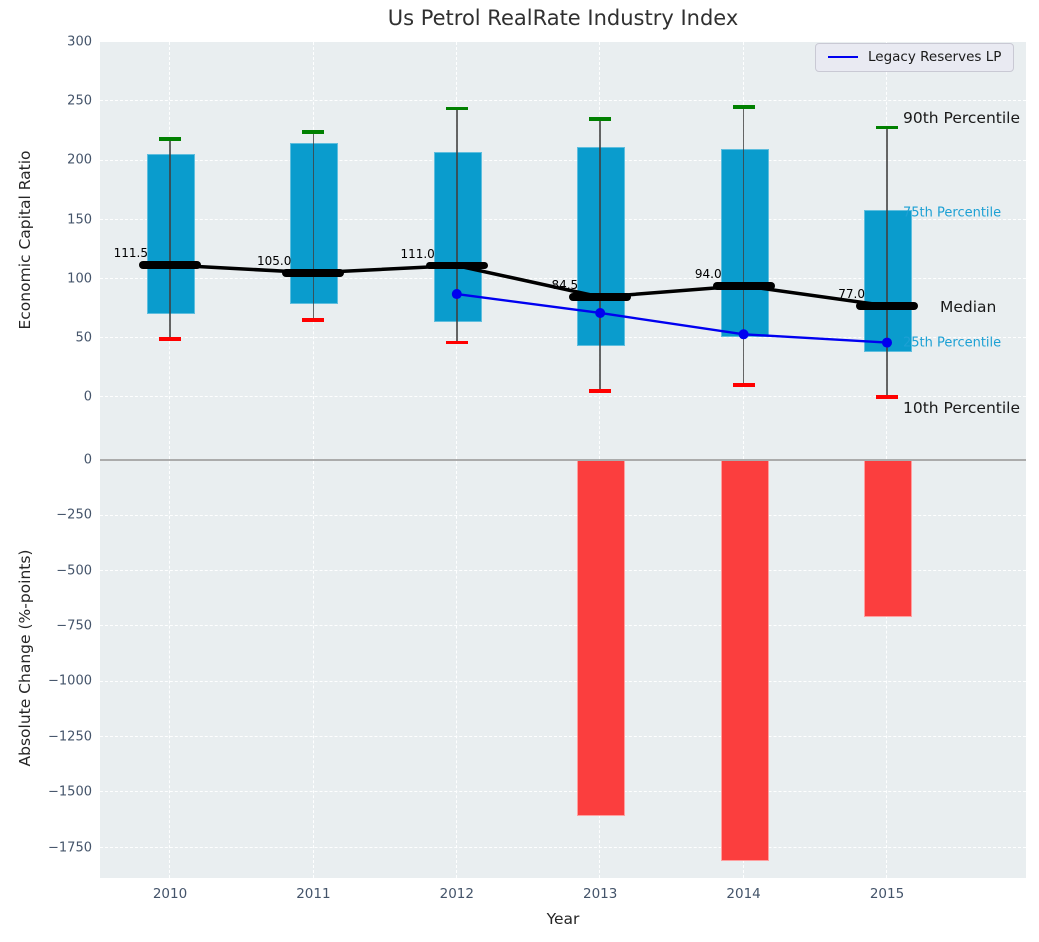 The image size is (1039, 942). I want to click on median-bar-2014, so click(743, 286).